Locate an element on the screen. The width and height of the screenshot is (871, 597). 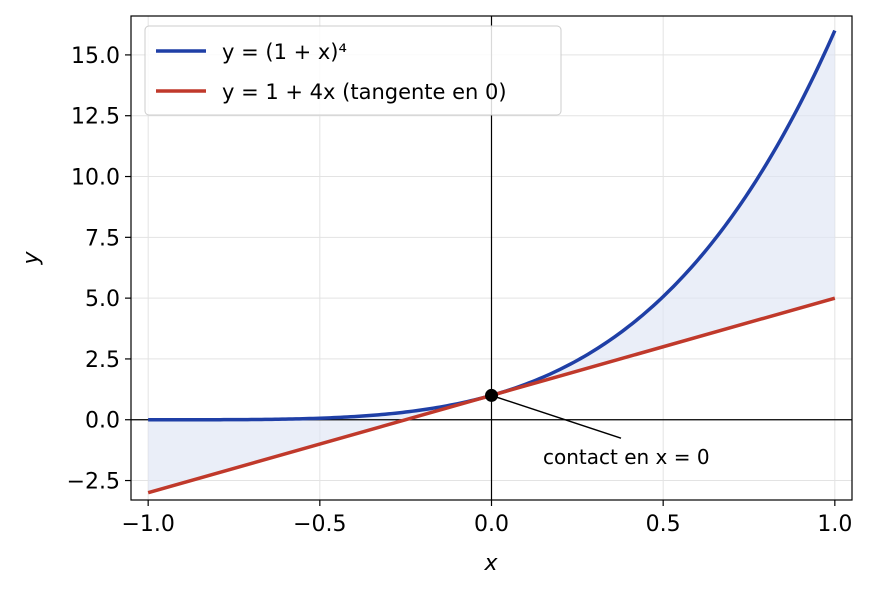
legend: y = (1 + x)⁴ y = 1 + 4x (tangente en 0) is located at coordinates (353, 70).